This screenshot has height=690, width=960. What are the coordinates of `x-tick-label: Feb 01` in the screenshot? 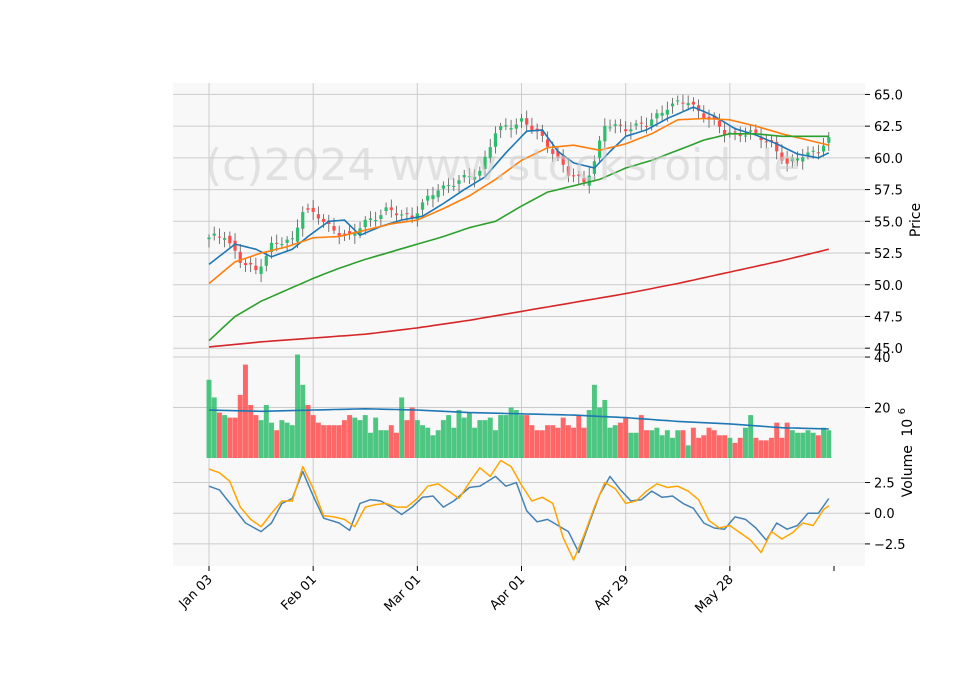 It's located at (299, 593).